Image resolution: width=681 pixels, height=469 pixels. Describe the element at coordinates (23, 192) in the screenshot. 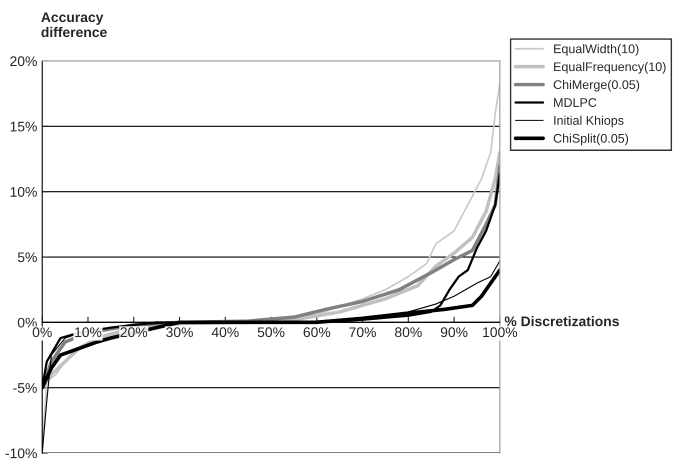

I see `y-tick-label: 10%` at that location.